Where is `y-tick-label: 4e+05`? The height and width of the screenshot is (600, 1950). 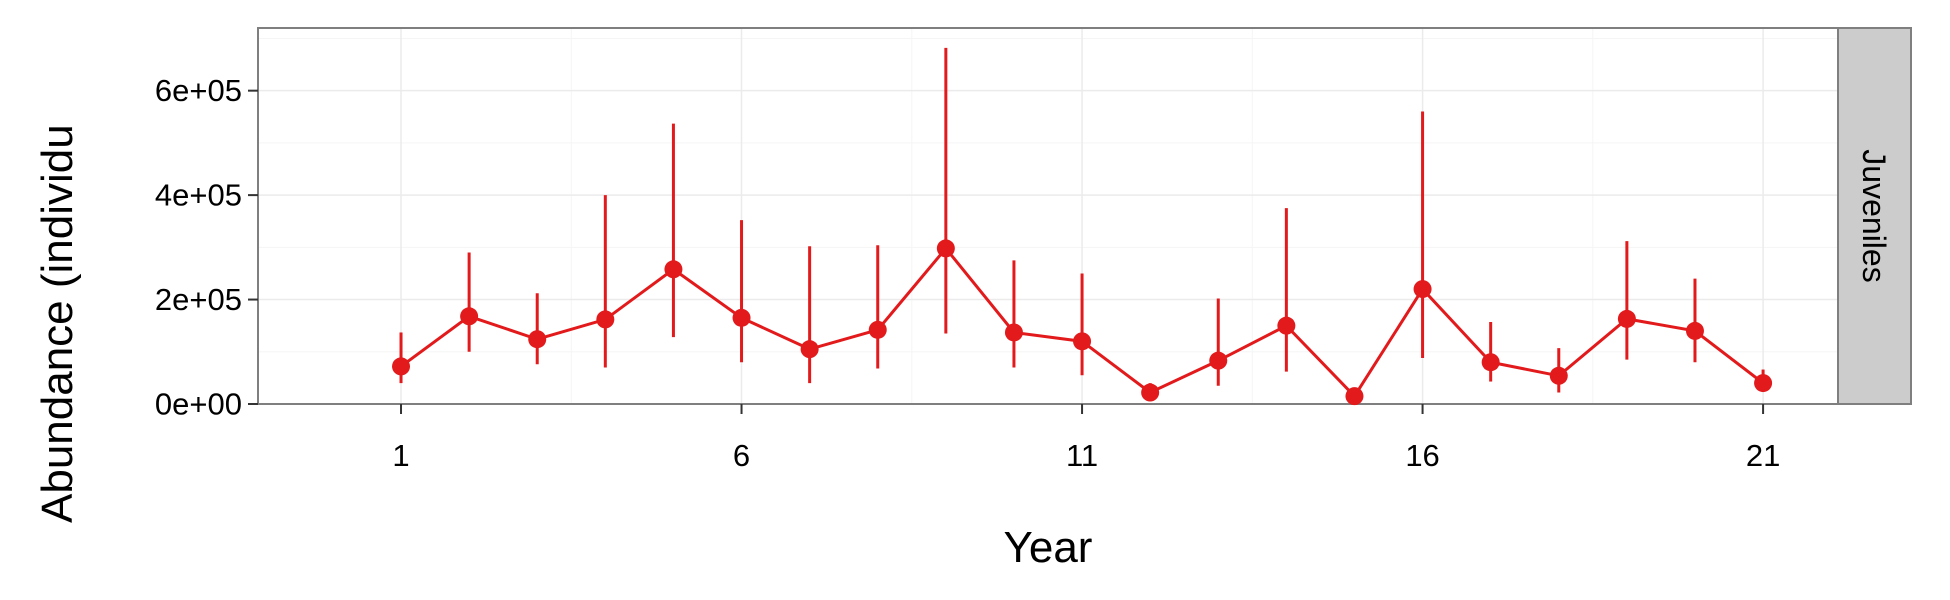 y-tick-label: 4e+05 is located at coordinates (198, 195).